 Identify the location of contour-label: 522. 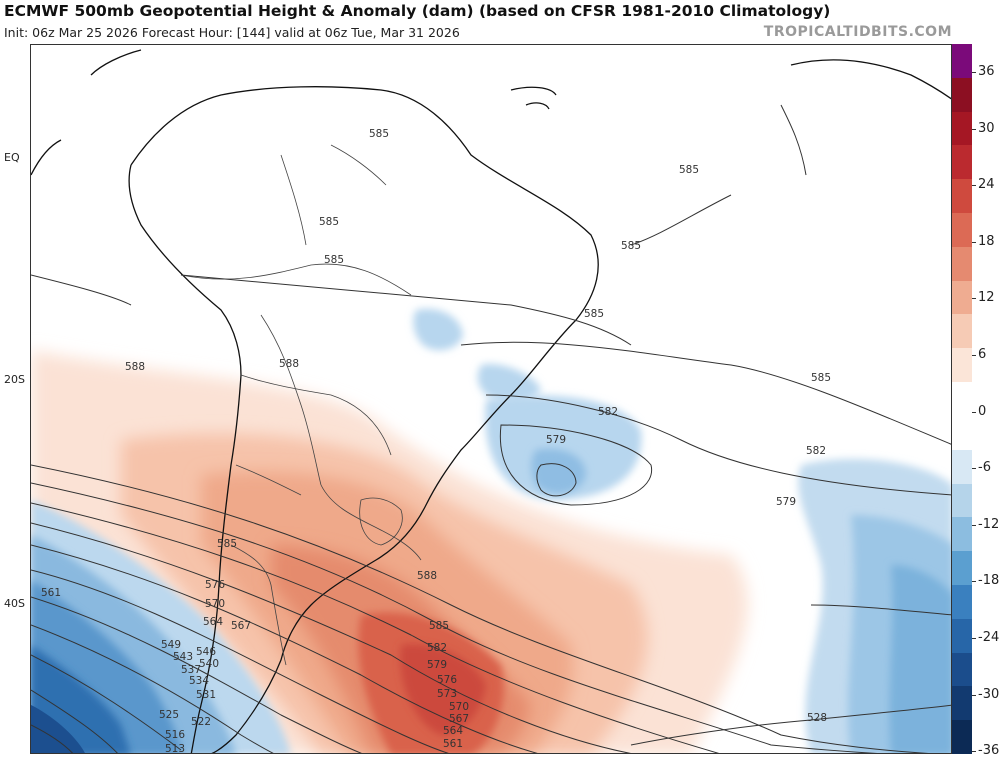
(201, 722).